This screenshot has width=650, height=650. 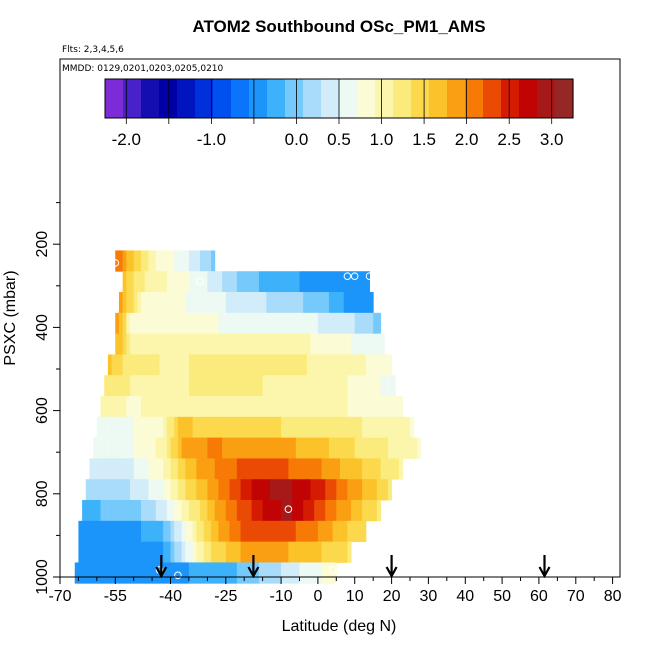 I want to click on x-tick-label: 40, so click(x=465, y=596).